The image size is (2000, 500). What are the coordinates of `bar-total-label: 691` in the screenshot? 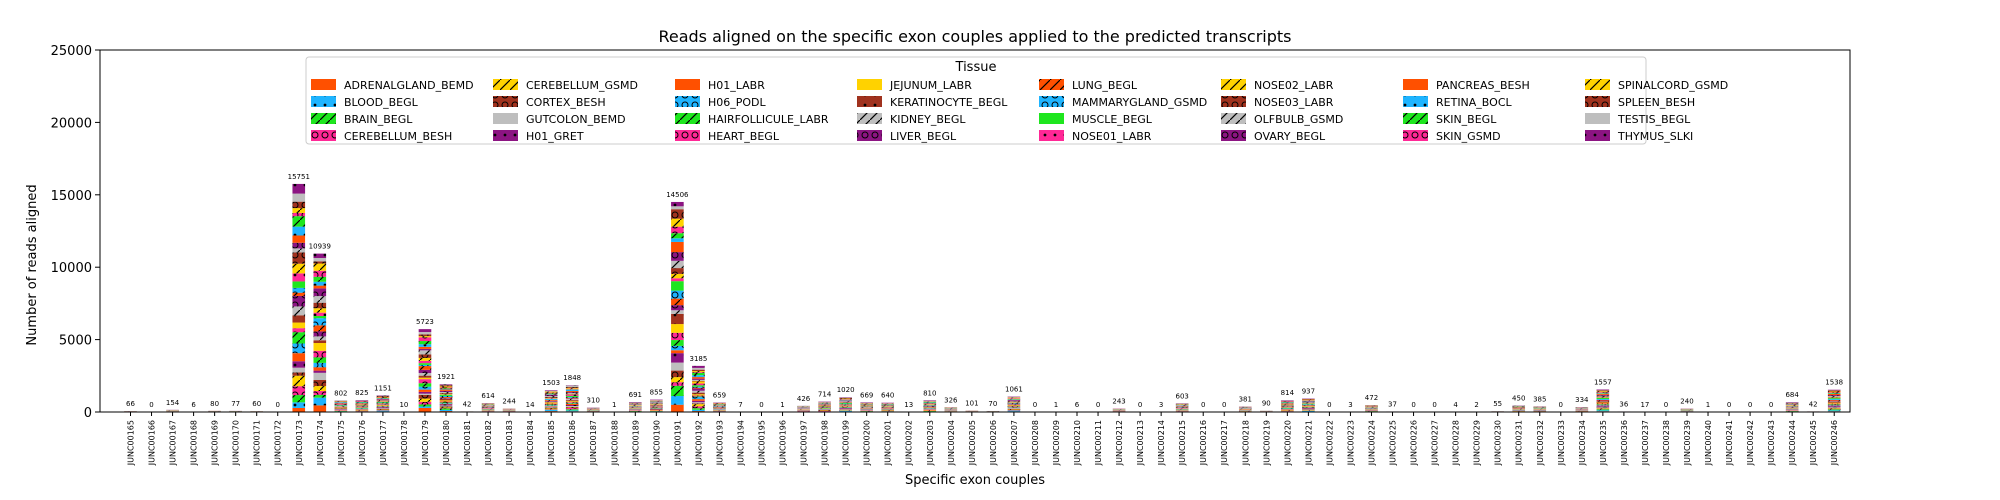 It's located at (635, 395).